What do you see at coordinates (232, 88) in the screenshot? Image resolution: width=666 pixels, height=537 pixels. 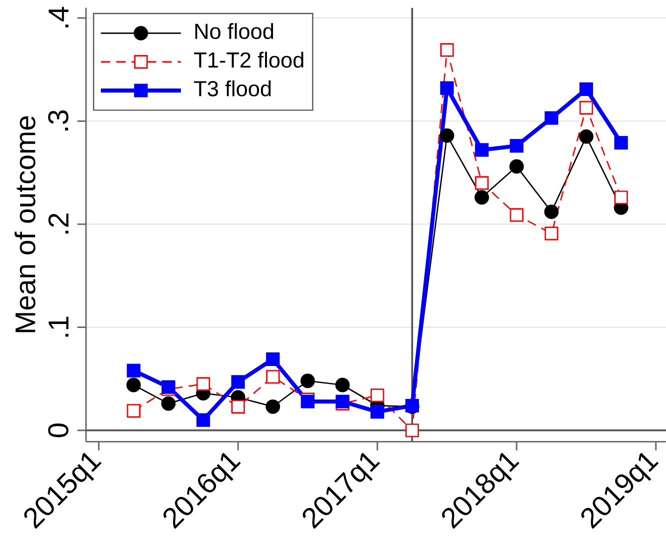 I see `legend-label: T3 flood` at bounding box center [232, 88].